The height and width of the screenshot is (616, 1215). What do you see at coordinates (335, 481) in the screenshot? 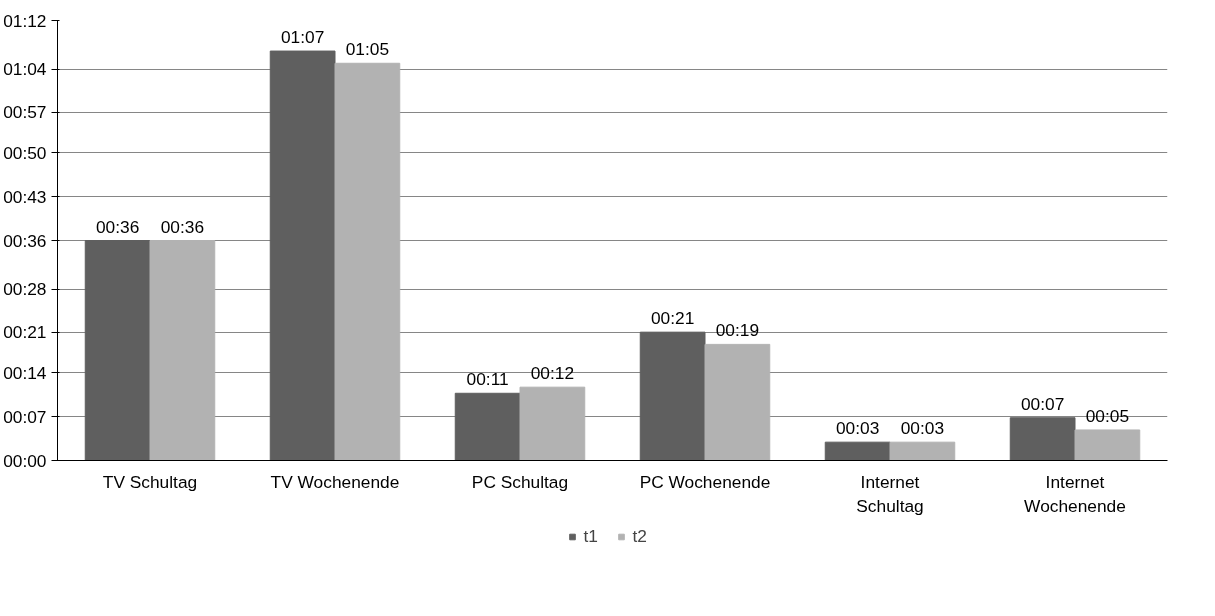
I see `x-tick-label: TV Wochenende` at bounding box center [335, 481].